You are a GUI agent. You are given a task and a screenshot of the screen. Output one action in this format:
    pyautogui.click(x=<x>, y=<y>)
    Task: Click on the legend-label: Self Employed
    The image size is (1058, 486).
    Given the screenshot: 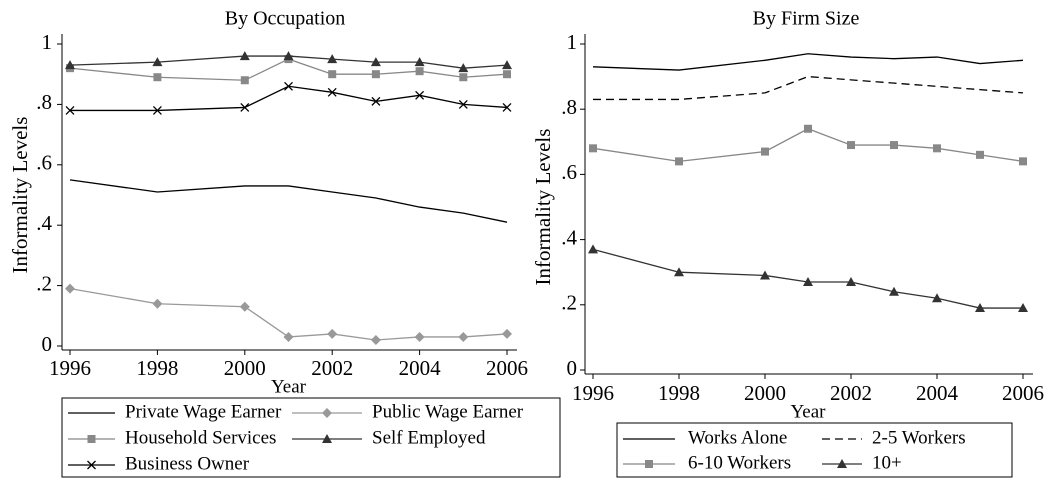 What is the action you would take?
    pyautogui.click(x=429, y=437)
    